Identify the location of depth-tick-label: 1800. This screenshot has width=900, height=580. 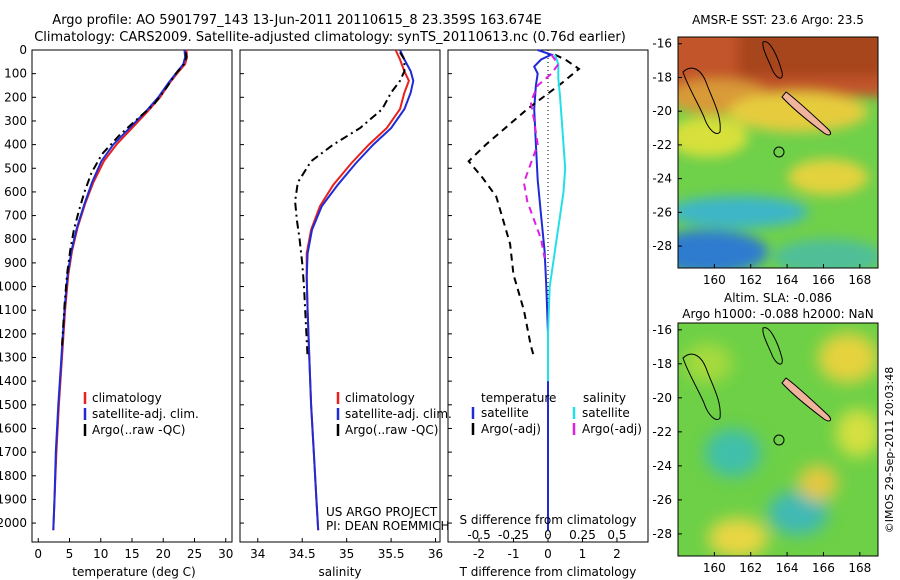
(13, 476).